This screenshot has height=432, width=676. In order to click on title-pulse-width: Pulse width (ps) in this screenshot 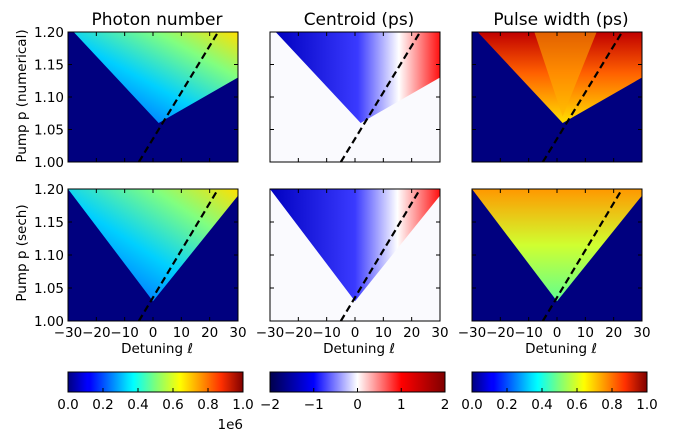, I will do `click(560, 20)`.